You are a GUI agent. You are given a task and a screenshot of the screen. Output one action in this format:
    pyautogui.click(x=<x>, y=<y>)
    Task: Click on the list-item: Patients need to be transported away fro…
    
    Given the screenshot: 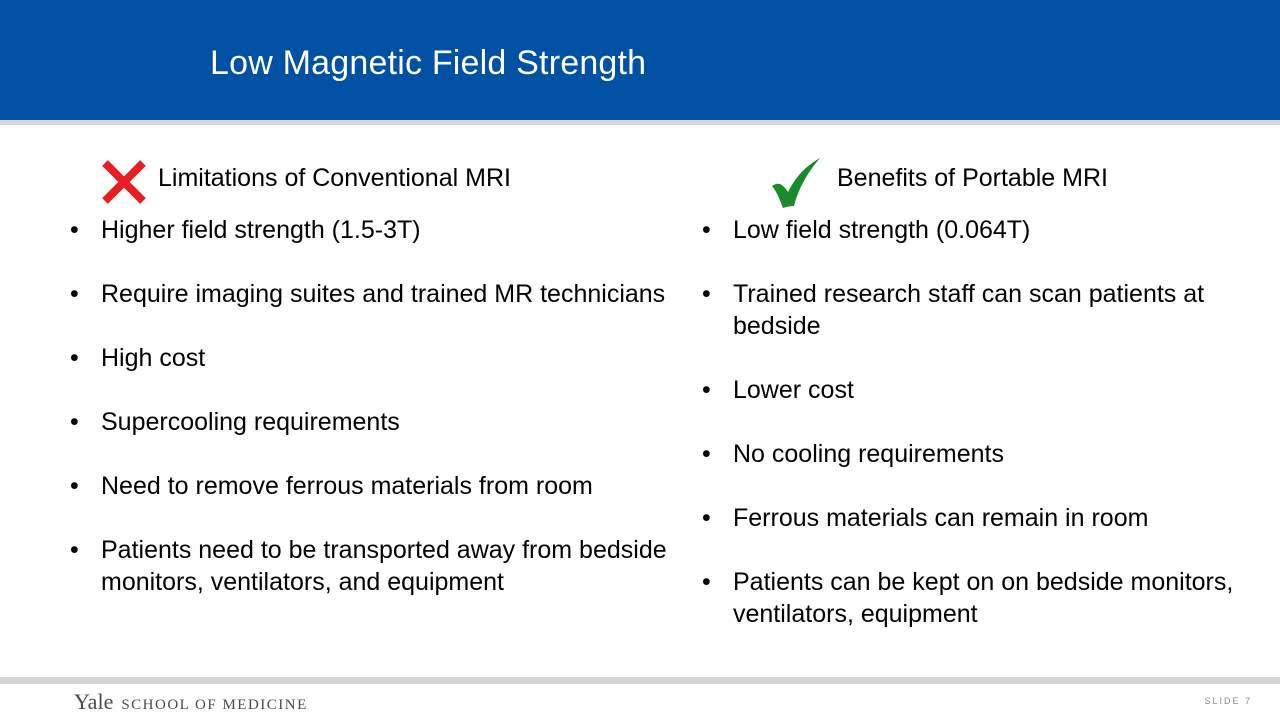 What is the action you would take?
    pyautogui.click(x=370, y=566)
    